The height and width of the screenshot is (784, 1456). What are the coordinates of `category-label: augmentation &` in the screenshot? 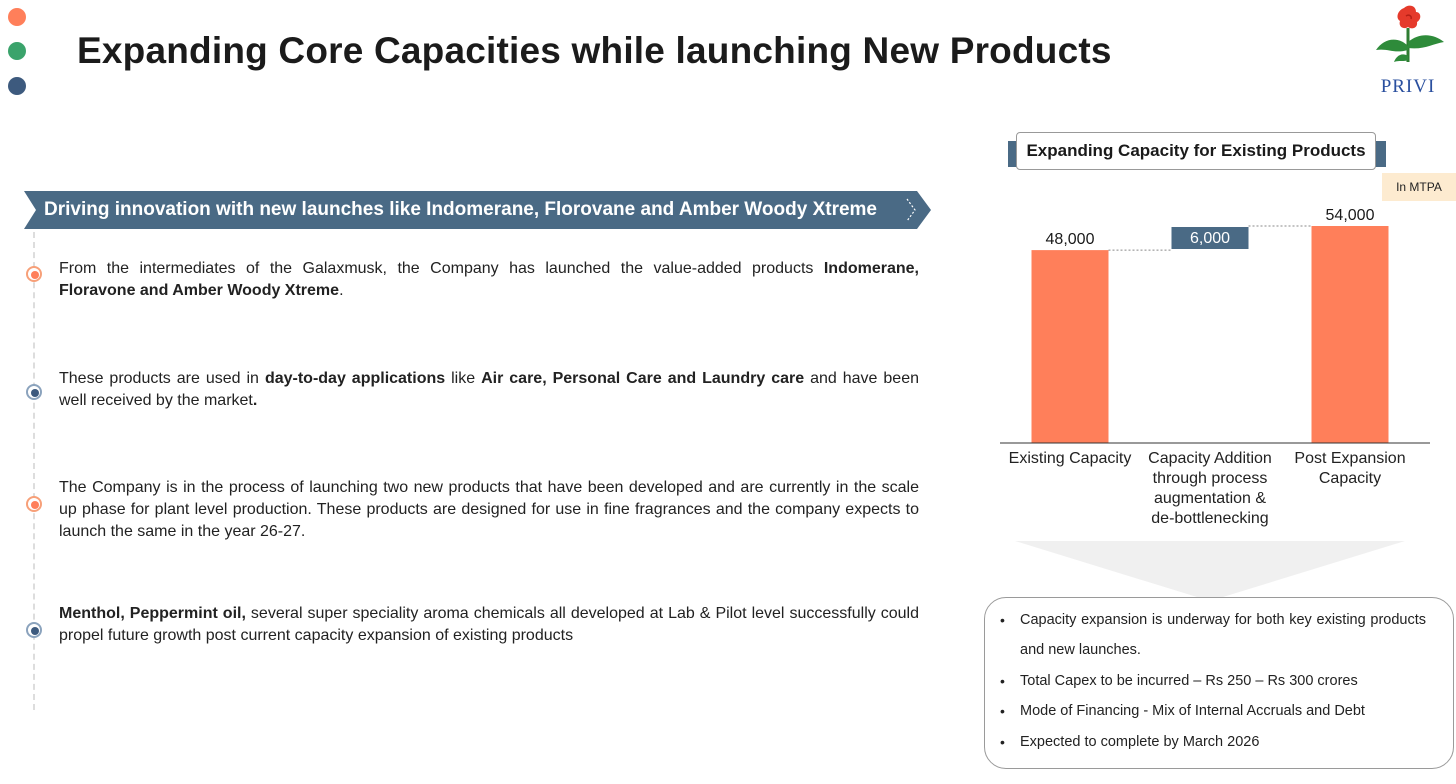 It's located at (1210, 498).